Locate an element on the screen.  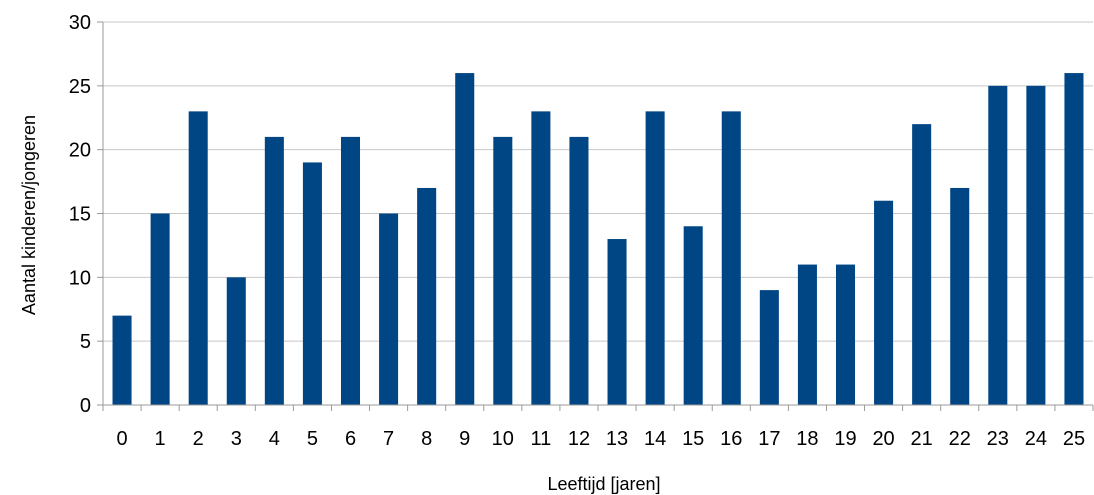
x-tick-label: 5 is located at coordinates (312, 439).